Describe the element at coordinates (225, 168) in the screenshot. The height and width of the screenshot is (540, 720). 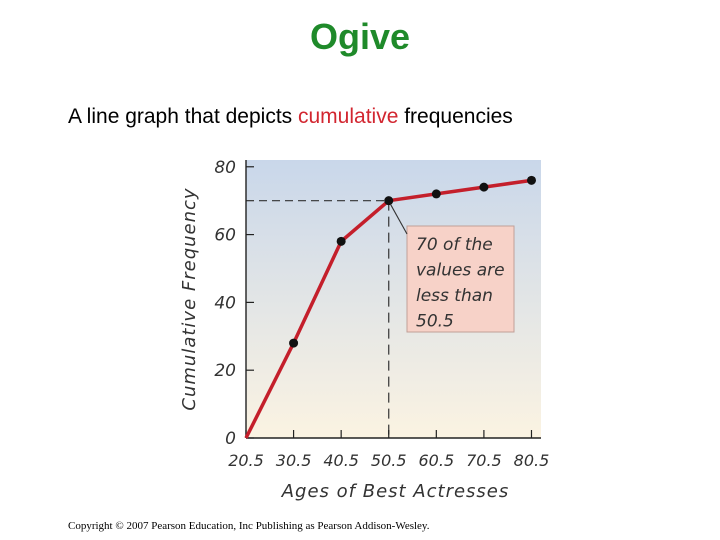
I see `y-tick-label: 80` at that location.